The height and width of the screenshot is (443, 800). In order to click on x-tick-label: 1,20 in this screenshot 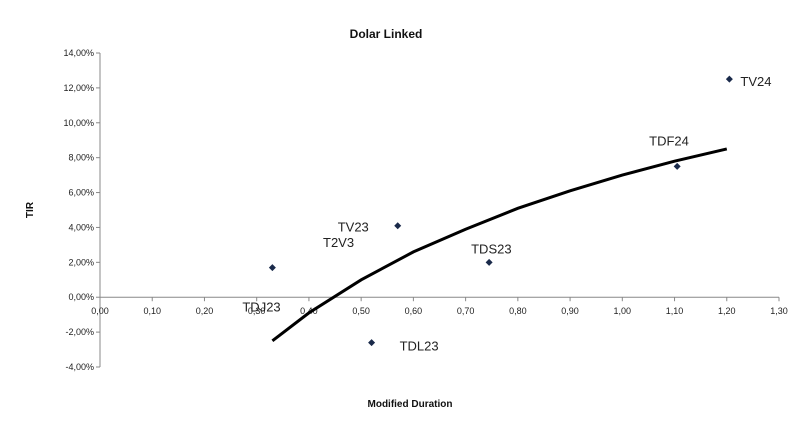, I will do `click(727, 311)`.